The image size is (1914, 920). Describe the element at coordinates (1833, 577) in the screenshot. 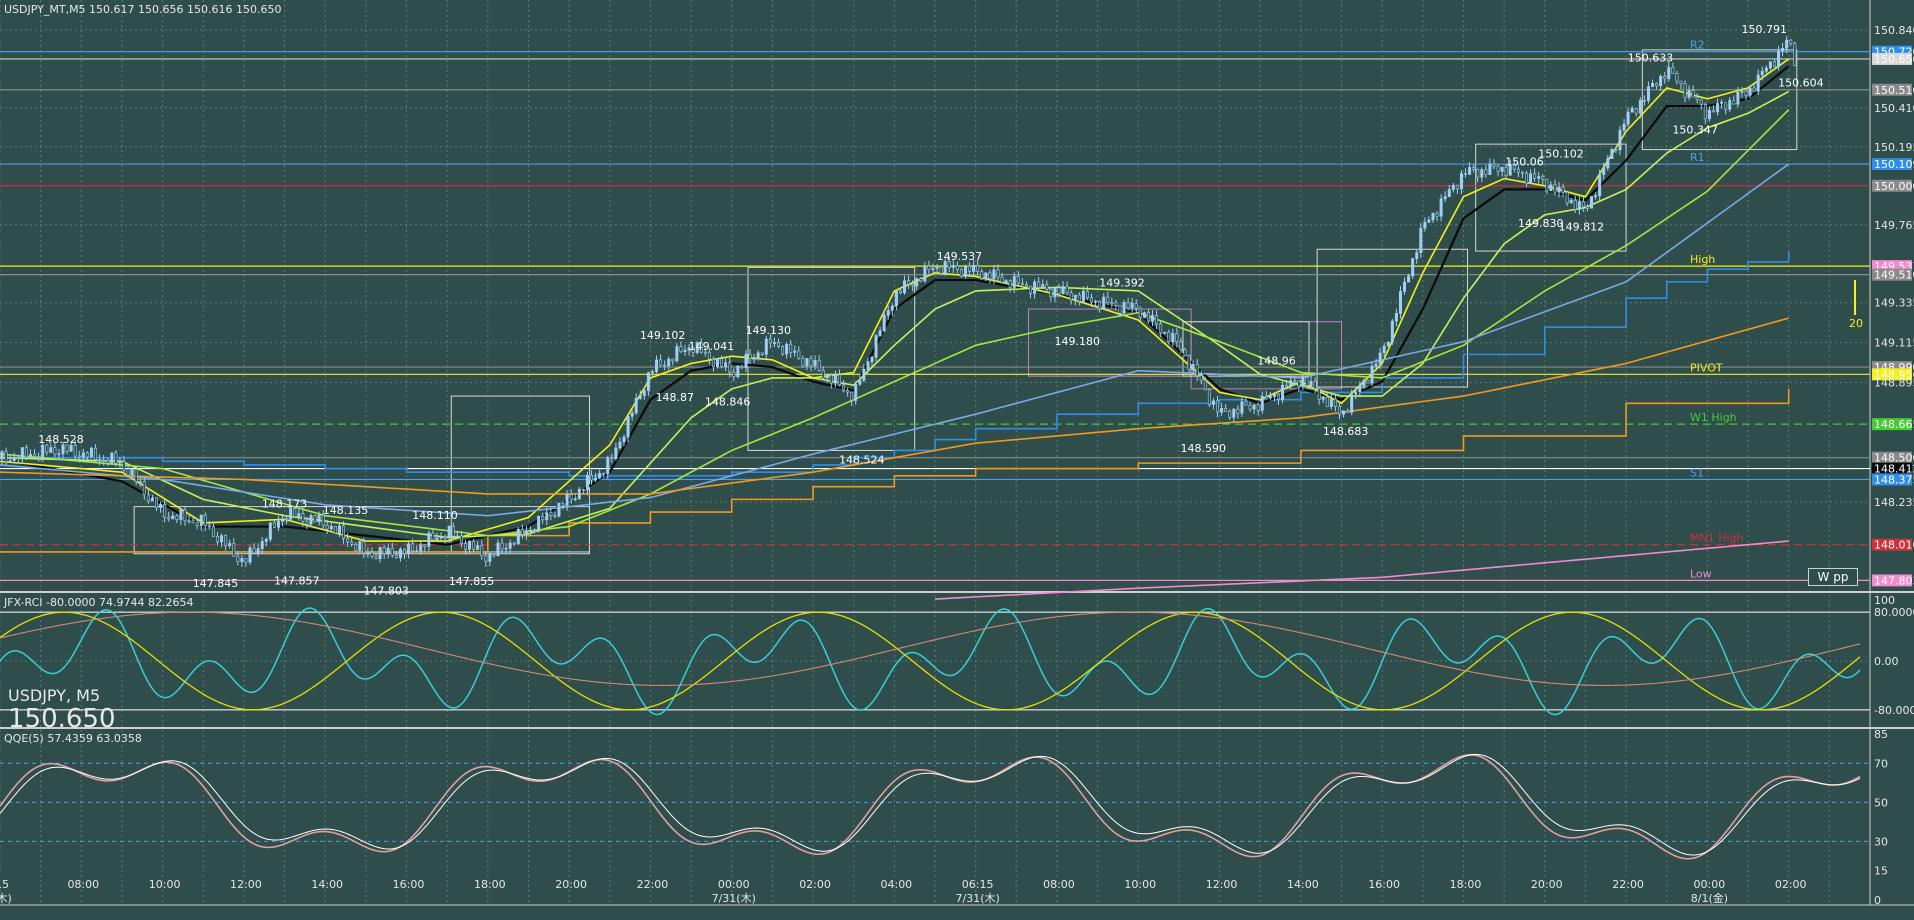

I see `wpp-button: W pp` at that location.